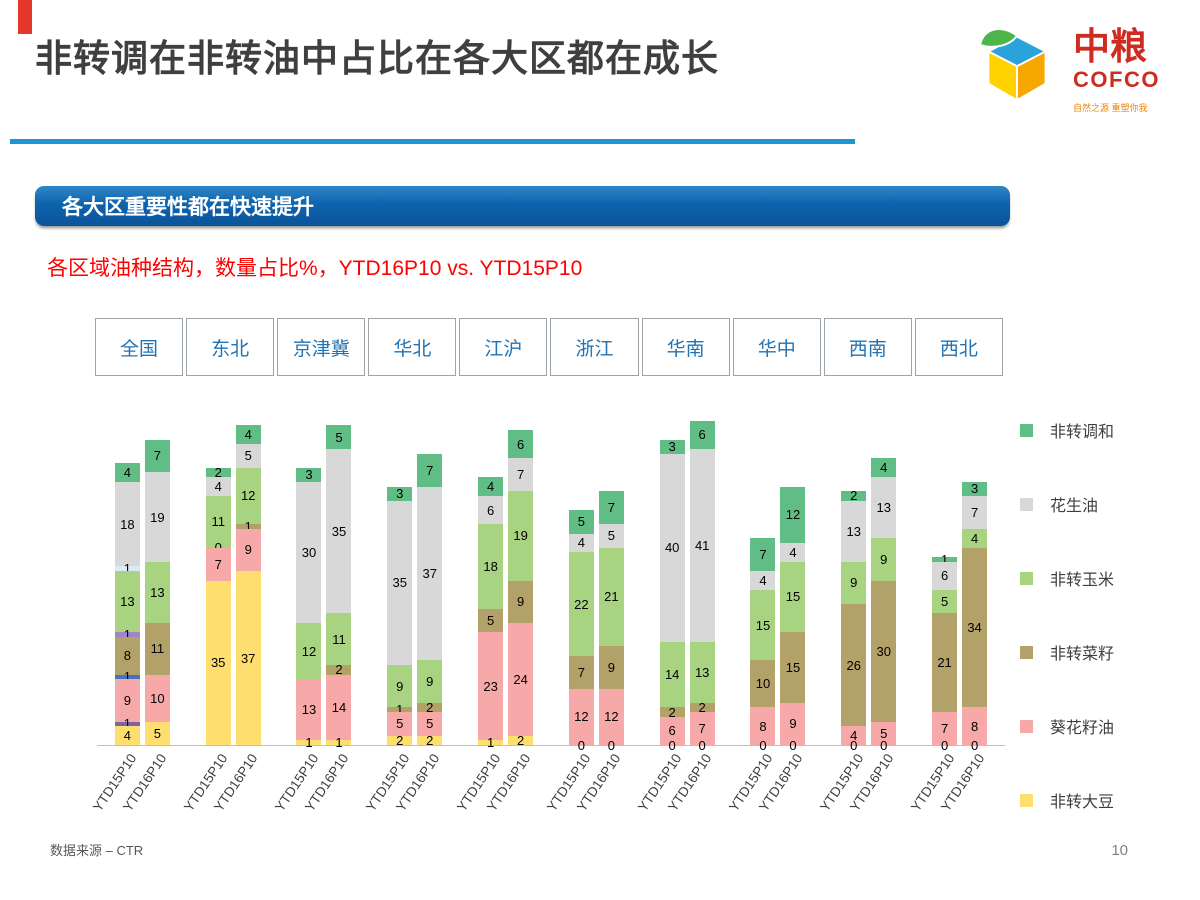  What do you see at coordinates (933, 683) in the screenshot?
I see `stacked-bar-西北-YTD15P10: 0 7 21 5 6 1 YTD15P10` at bounding box center [933, 683].